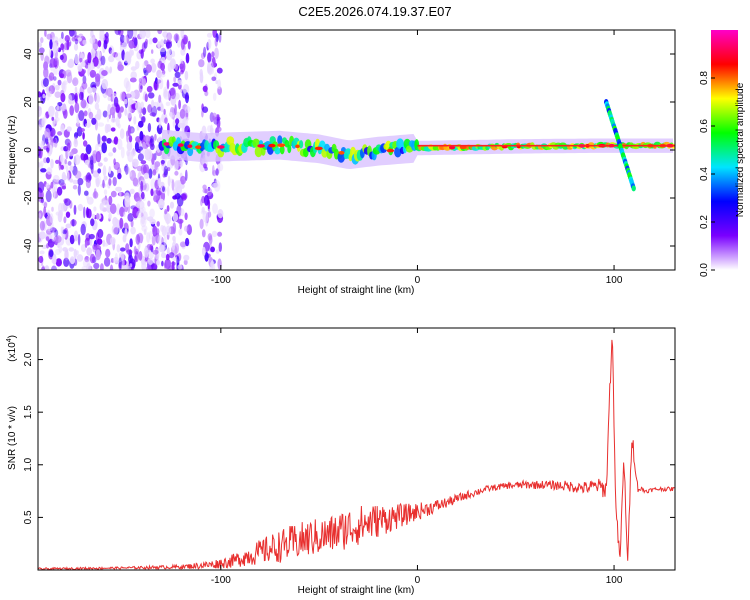  Describe the element at coordinates (416, 150) in the screenshot. I see `signal-band` at that location.